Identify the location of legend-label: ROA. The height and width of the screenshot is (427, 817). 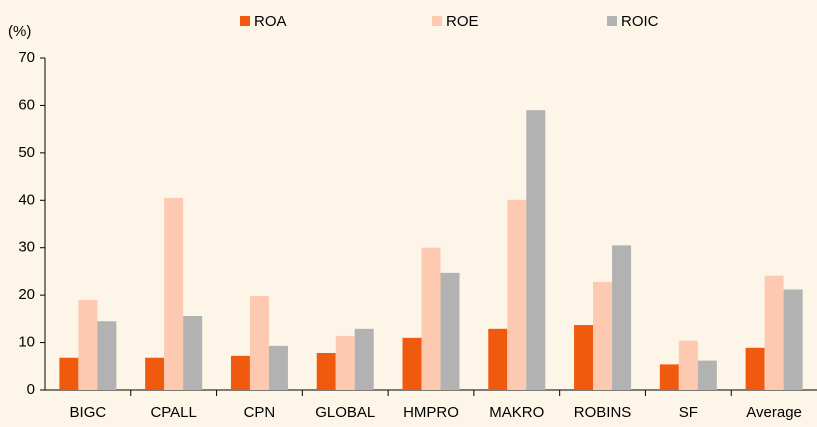
(270, 21).